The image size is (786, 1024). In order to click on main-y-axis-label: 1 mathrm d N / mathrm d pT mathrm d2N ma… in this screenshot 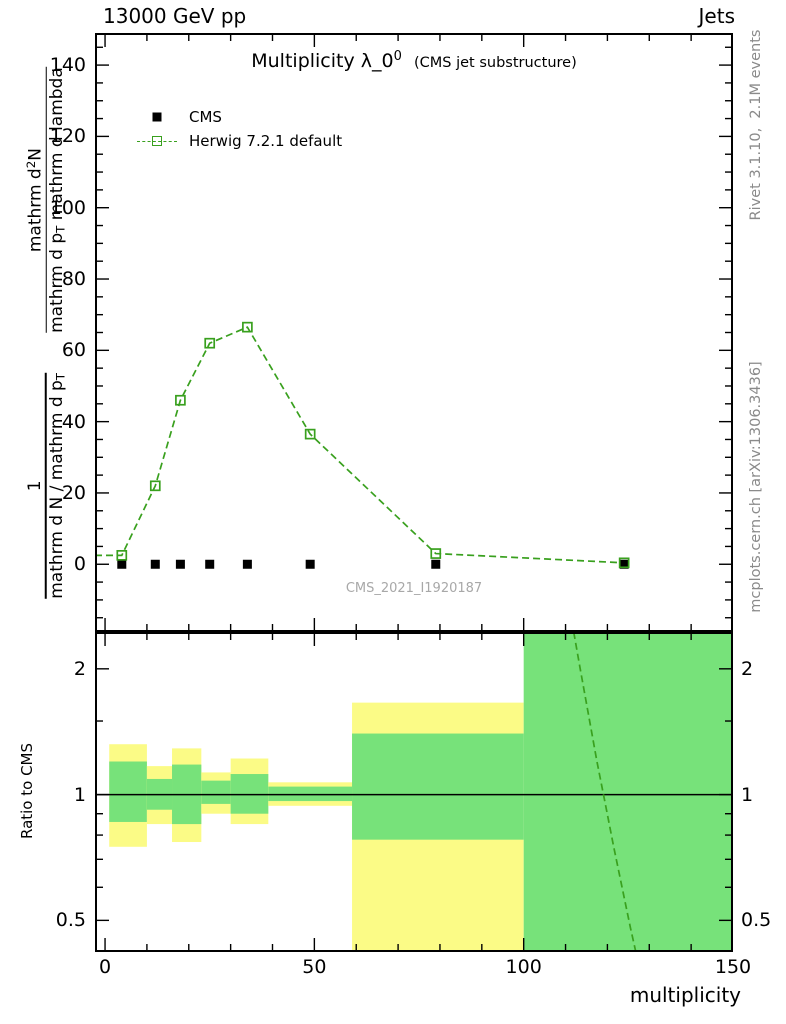, I will do `click(46, 332)`.